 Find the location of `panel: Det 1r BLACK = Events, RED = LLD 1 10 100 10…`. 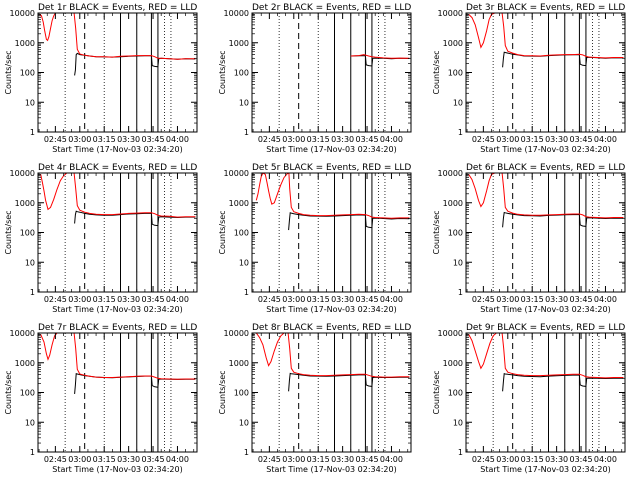

panel: Det 1r BLACK = Events, RED = LLD 1 10 100 10… is located at coordinates (101, 78).